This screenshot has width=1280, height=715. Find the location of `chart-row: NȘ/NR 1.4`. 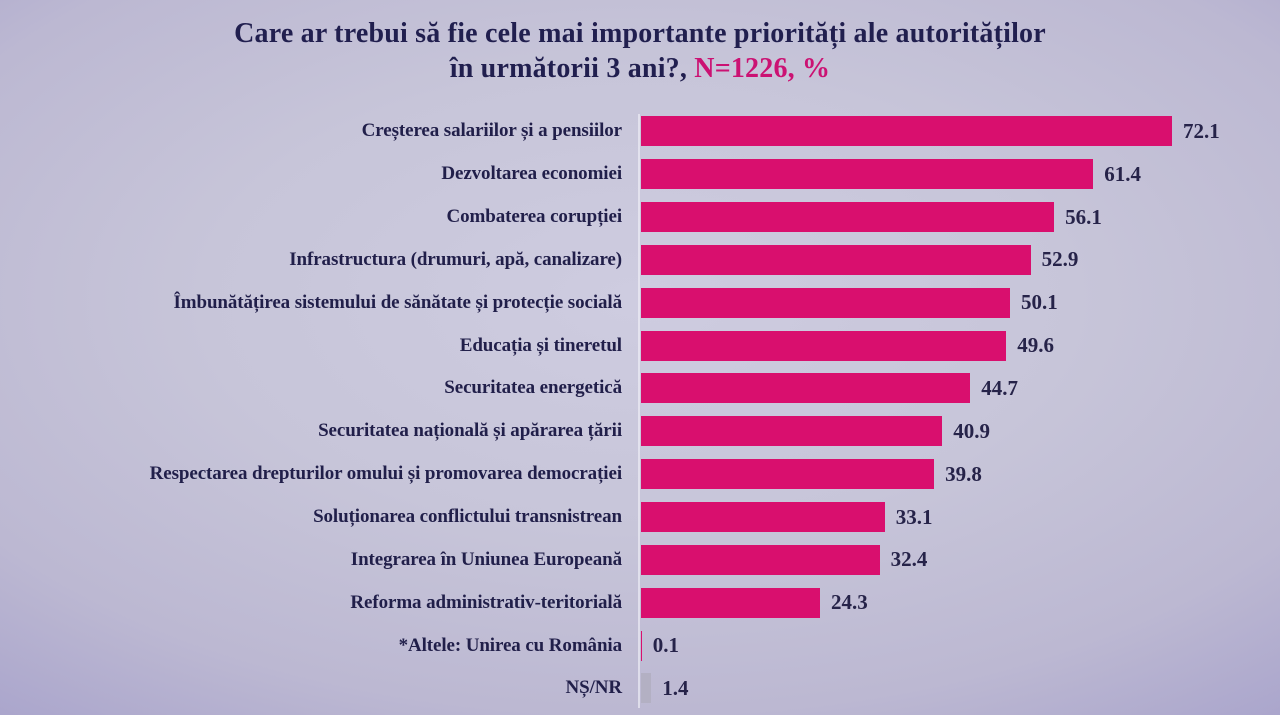

chart-row: NȘ/NR 1.4 is located at coordinates (640, 688).